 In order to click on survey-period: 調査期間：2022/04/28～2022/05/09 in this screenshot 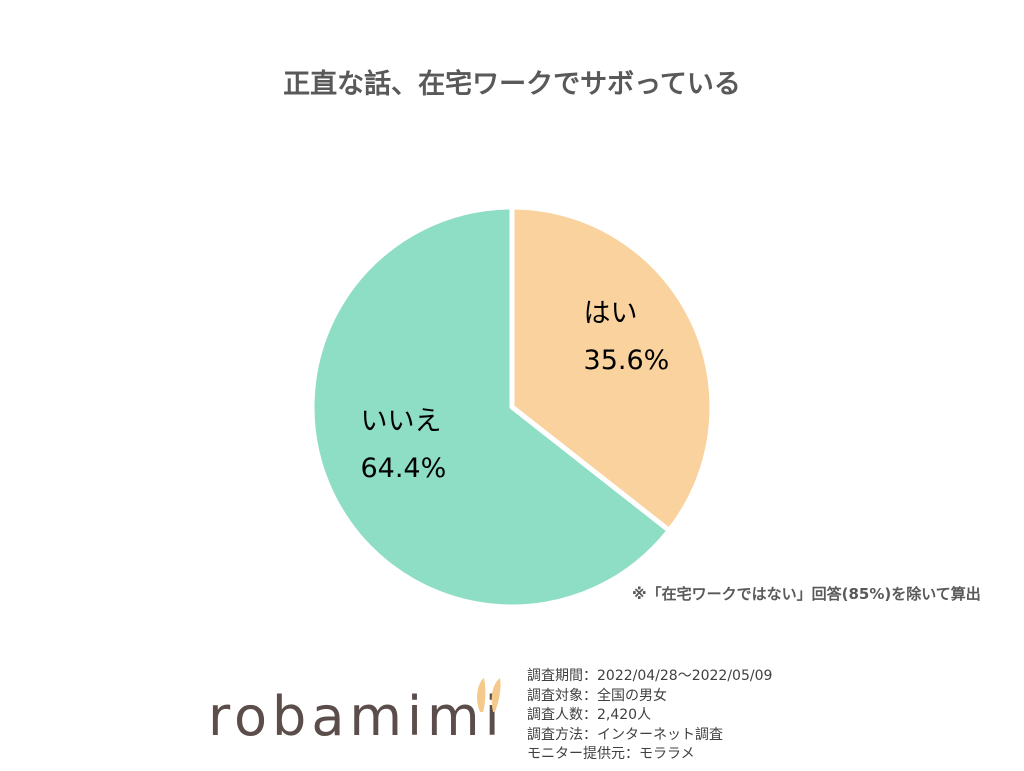, I will do `click(650, 676)`.